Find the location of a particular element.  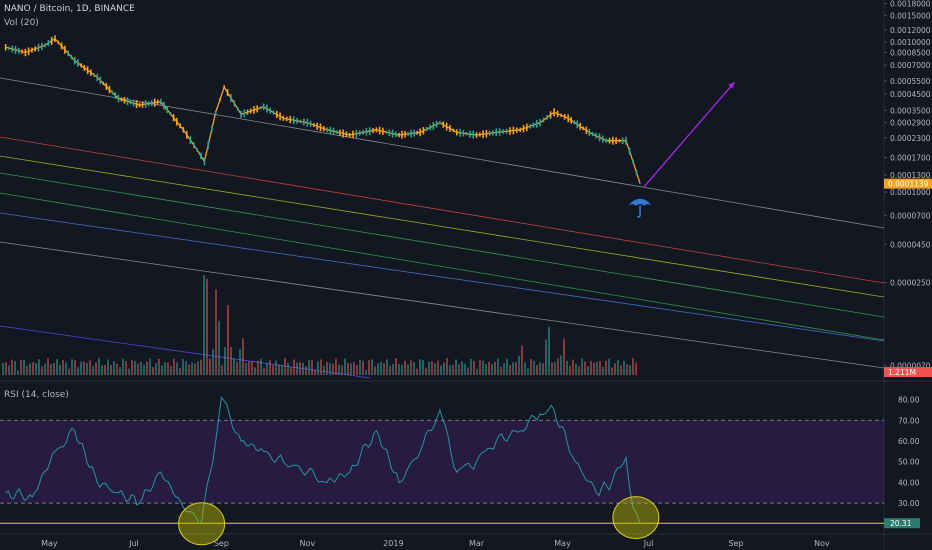

price-tick-label: 0.0012000 is located at coordinates (910, 30).